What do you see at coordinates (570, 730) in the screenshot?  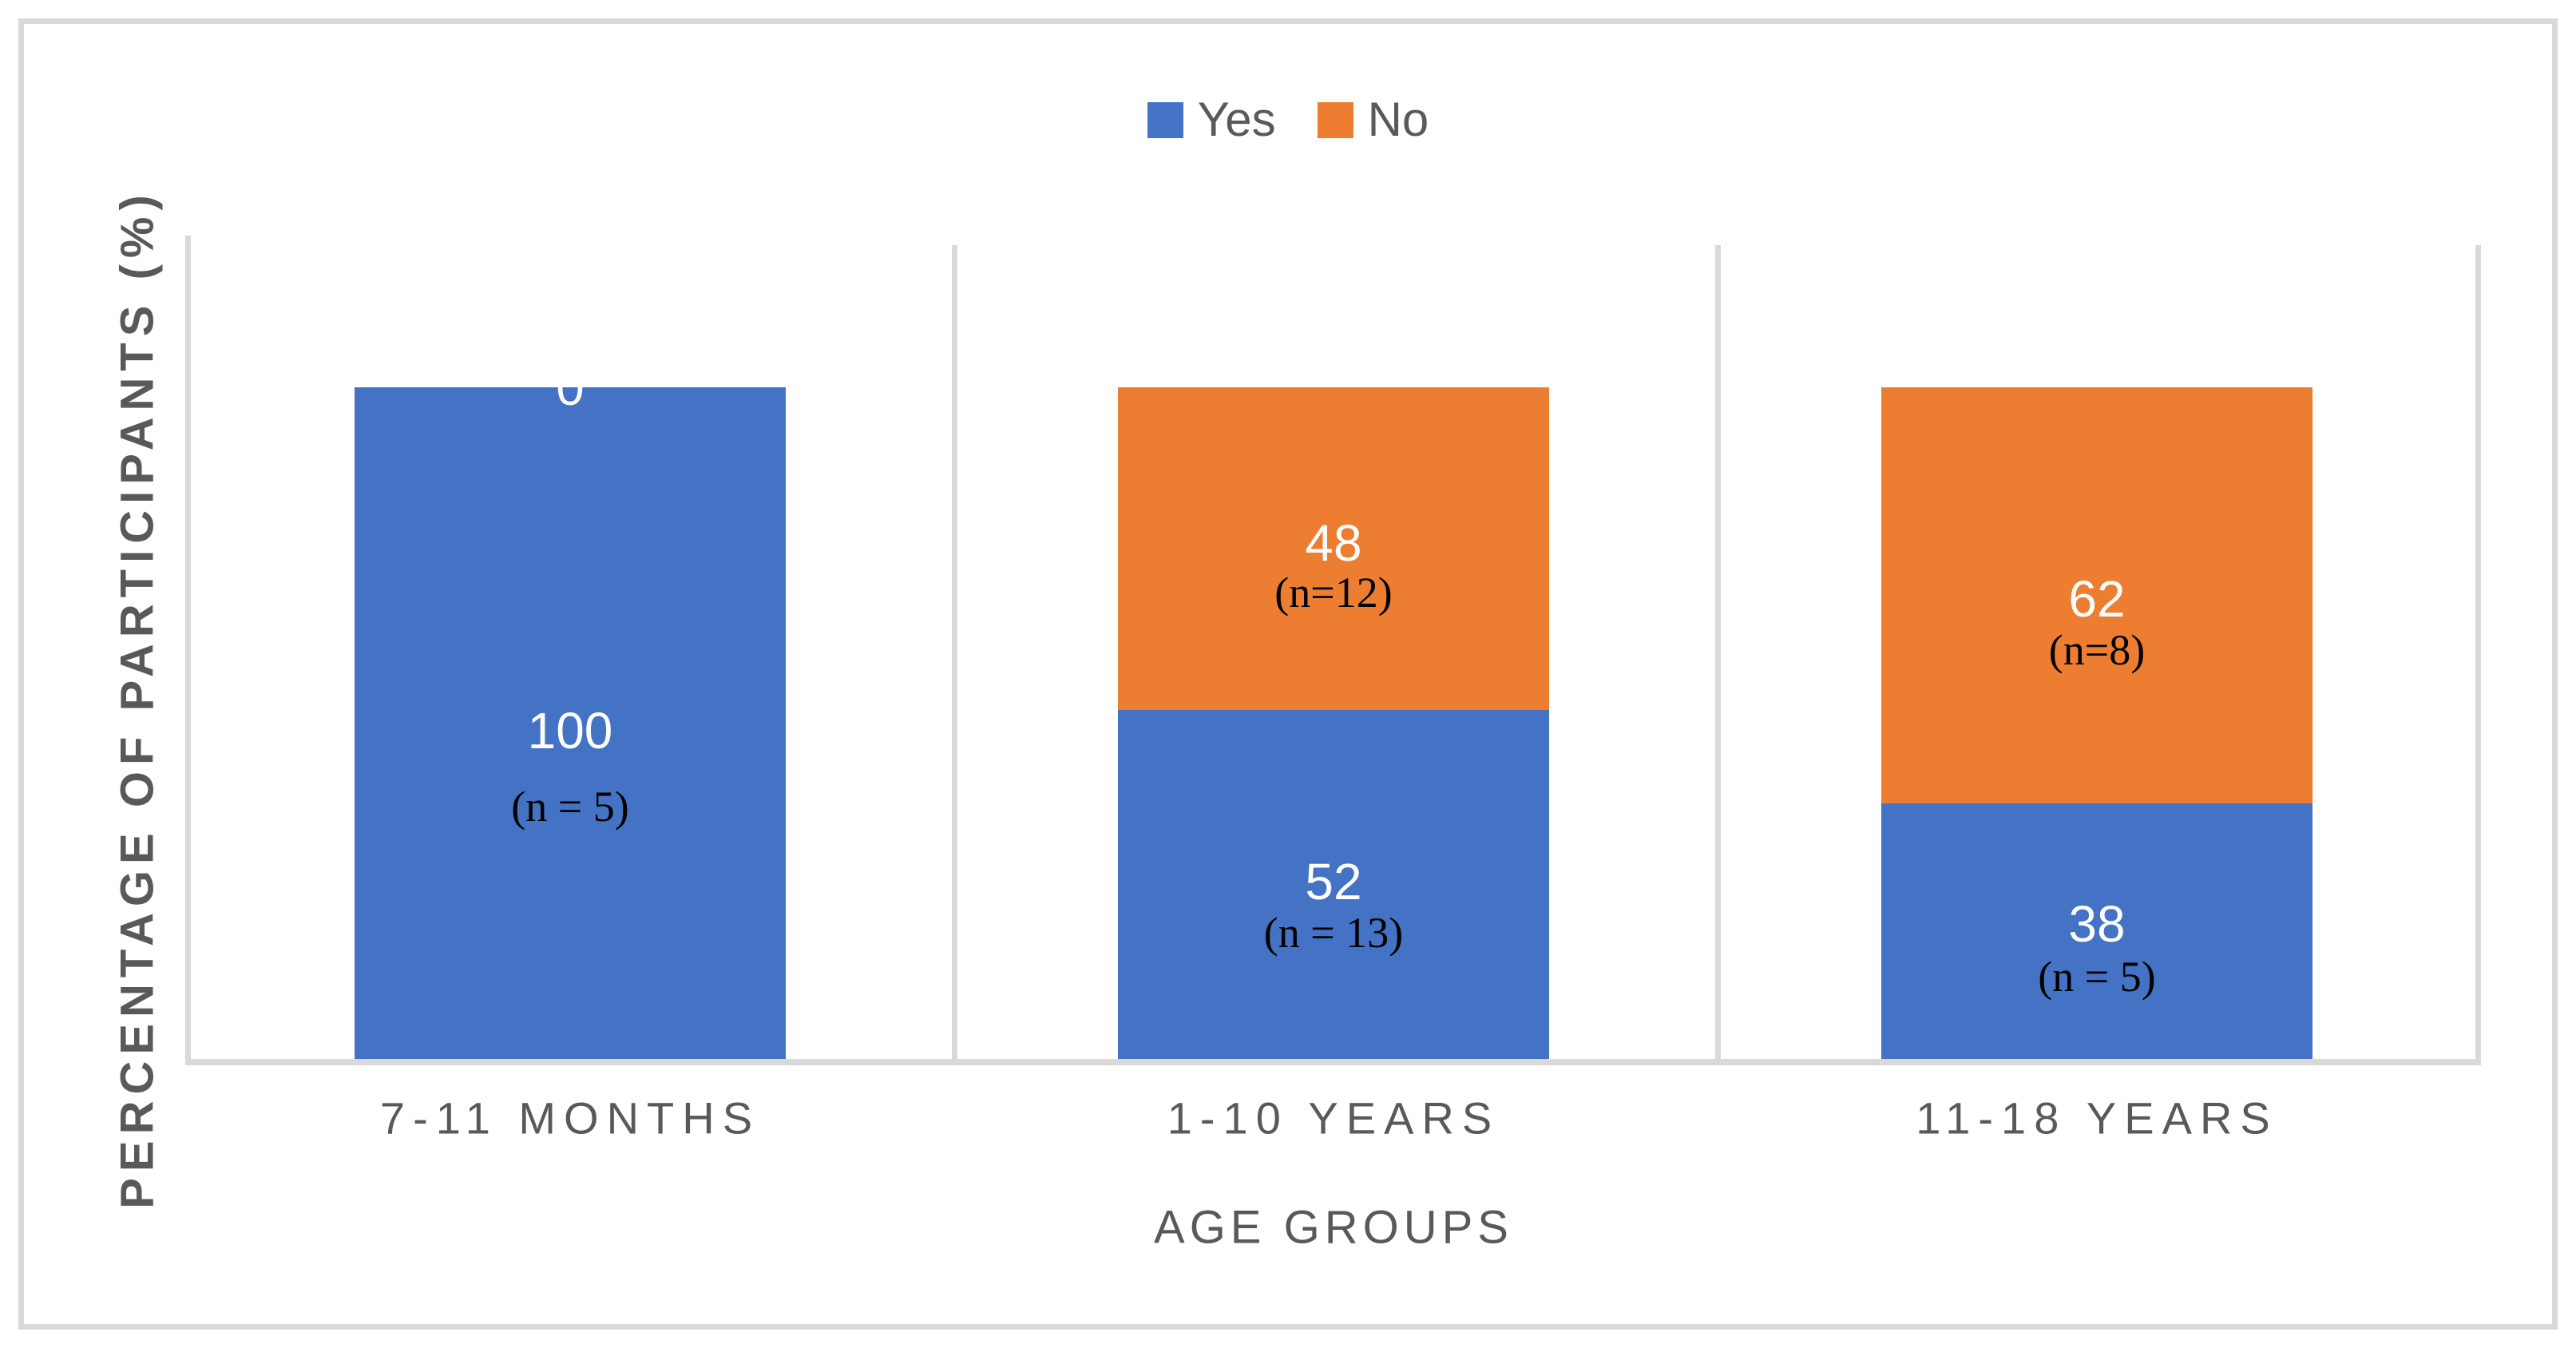 I see `value-label-yes-7-11-months: 100` at bounding box center [570, 730].